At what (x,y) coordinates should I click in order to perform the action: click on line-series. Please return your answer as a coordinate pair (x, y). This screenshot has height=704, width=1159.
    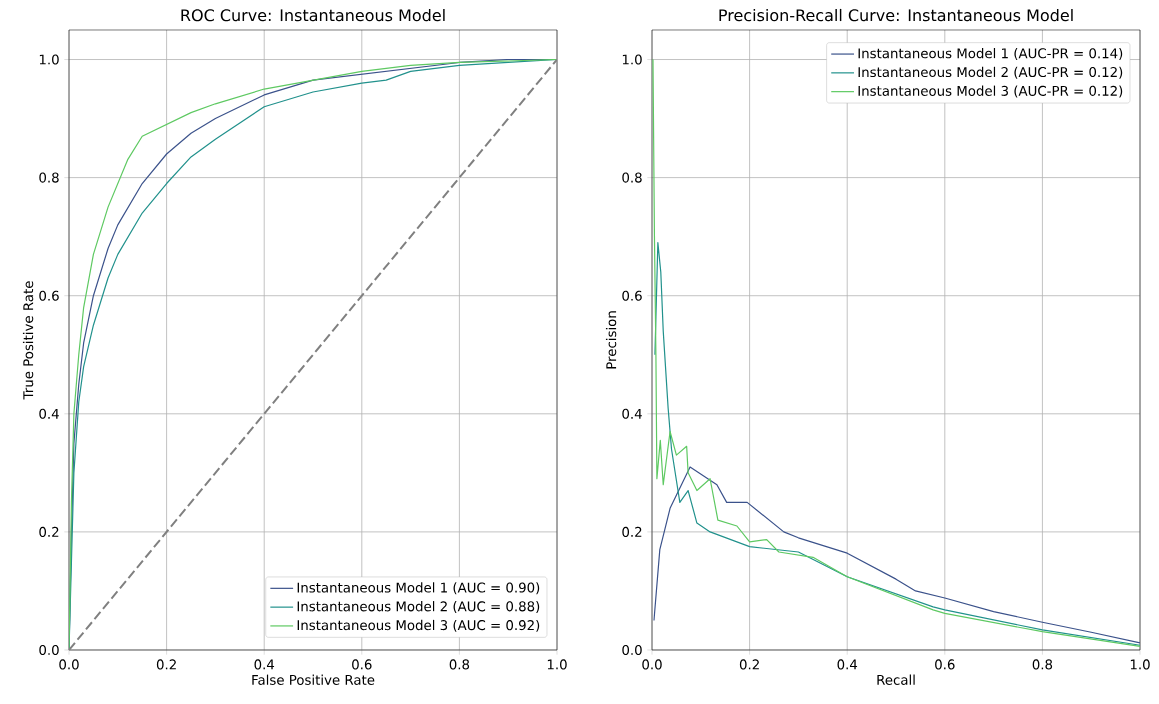
    Looking at the image, I should click on (897, 555).